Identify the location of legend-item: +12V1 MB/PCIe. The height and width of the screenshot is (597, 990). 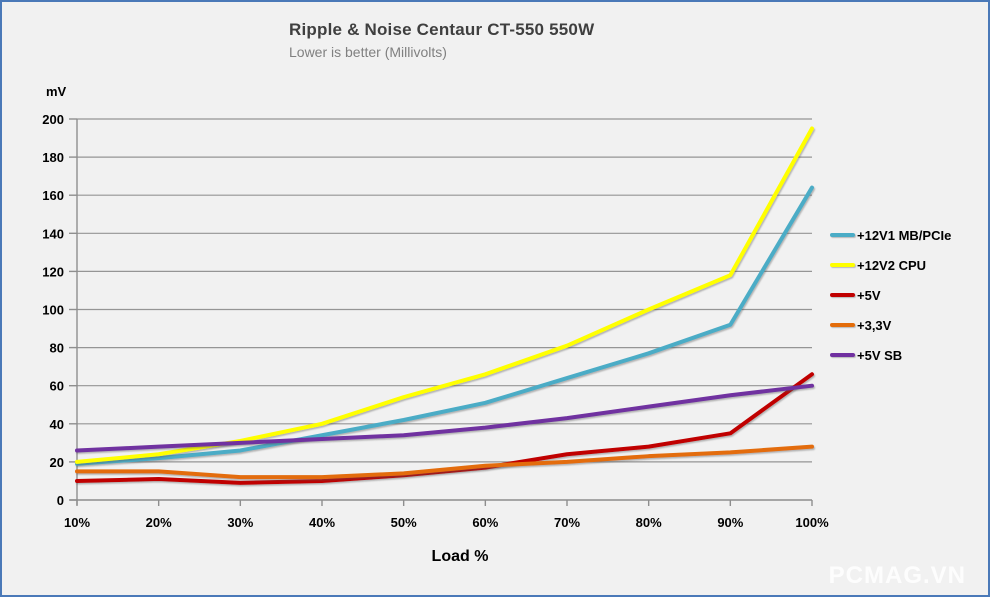
(890, 235).